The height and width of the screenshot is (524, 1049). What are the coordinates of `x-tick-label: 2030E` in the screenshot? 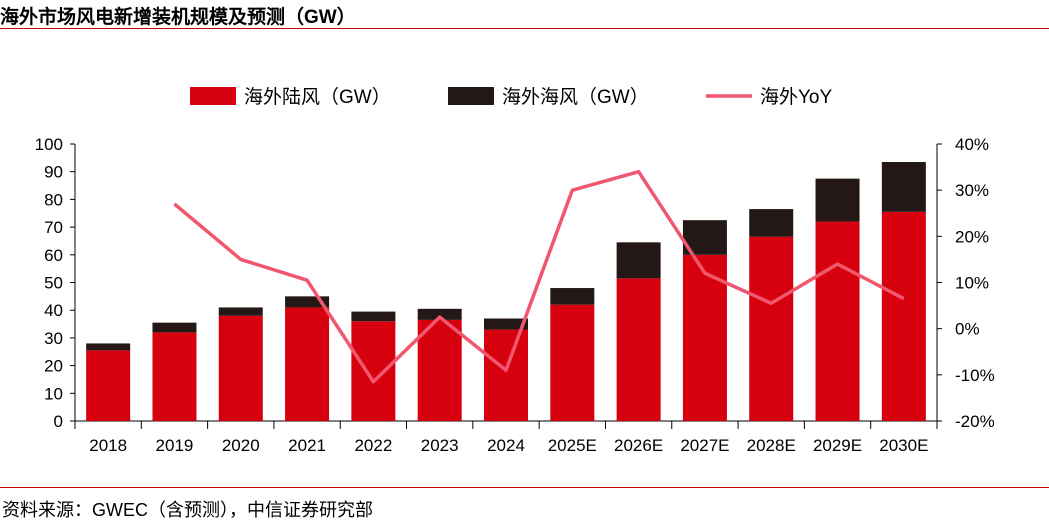 It's located at (903, 445).